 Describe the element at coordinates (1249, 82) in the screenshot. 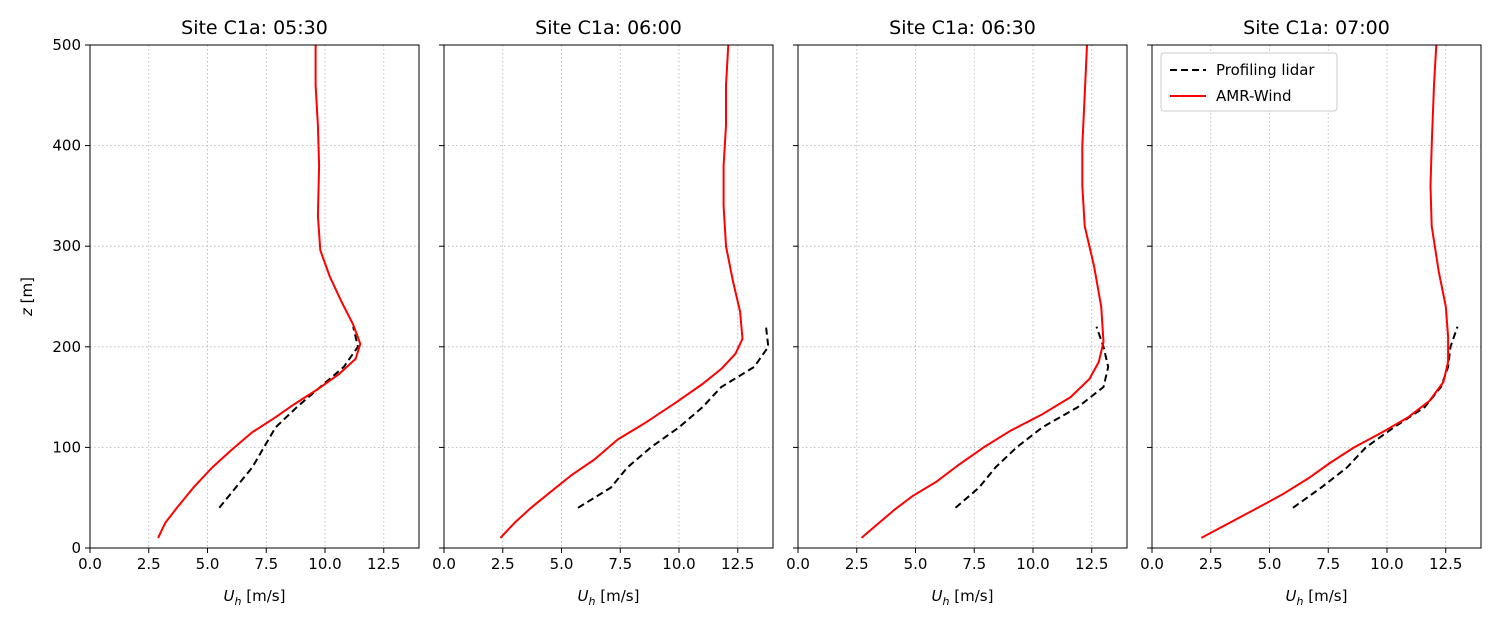

I see `legend: Profiling lidar AMR-Wind` at that location.